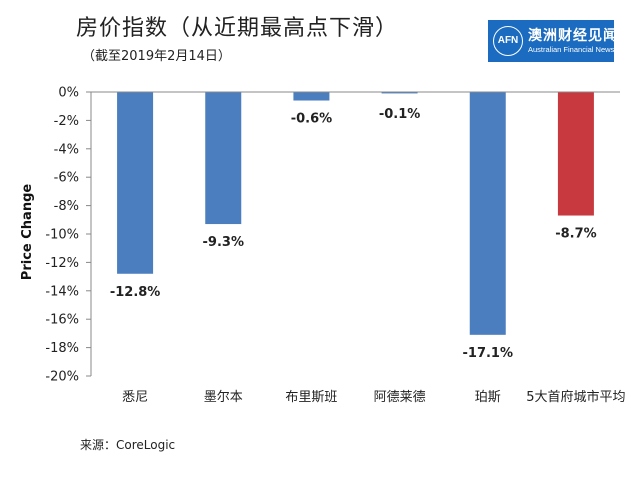 This screenshot has width=637, height=494. I want to click on x-category-label: 珀斯, so click(488, 397).